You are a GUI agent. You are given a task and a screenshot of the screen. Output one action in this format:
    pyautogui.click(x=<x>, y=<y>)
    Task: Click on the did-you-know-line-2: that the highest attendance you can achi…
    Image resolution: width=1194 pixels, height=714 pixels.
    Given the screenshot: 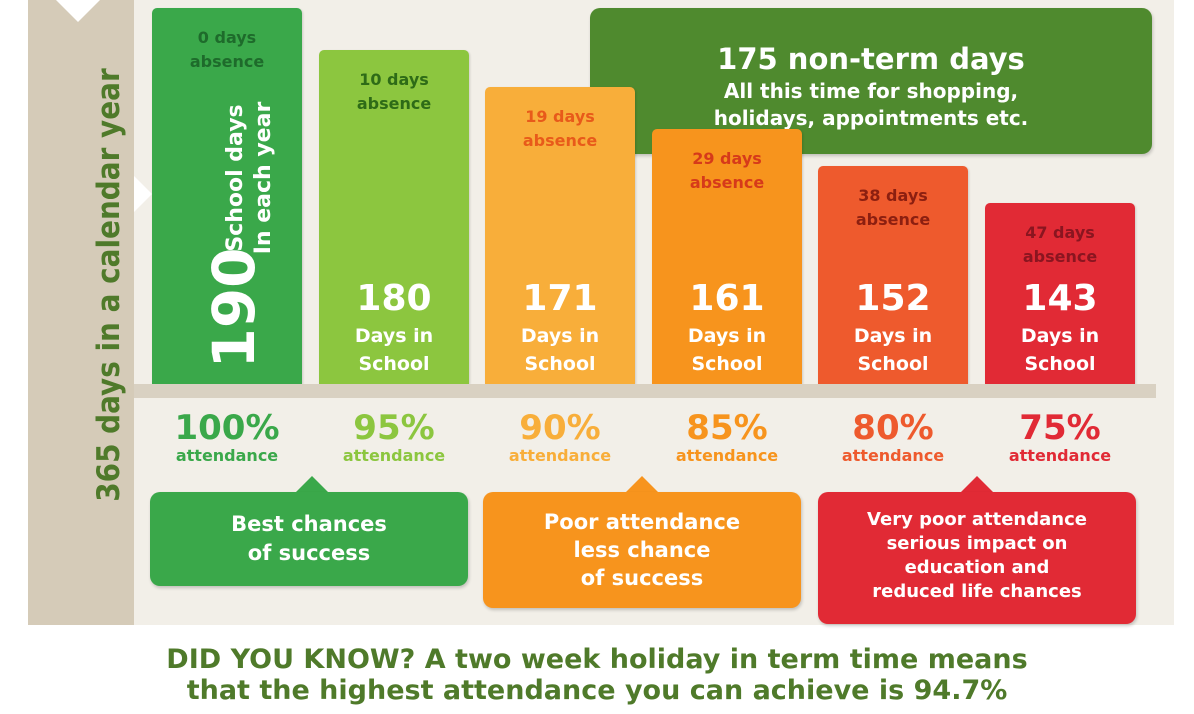 What is the action you would take?
    pyautogui.click(x=597, y=690)
    